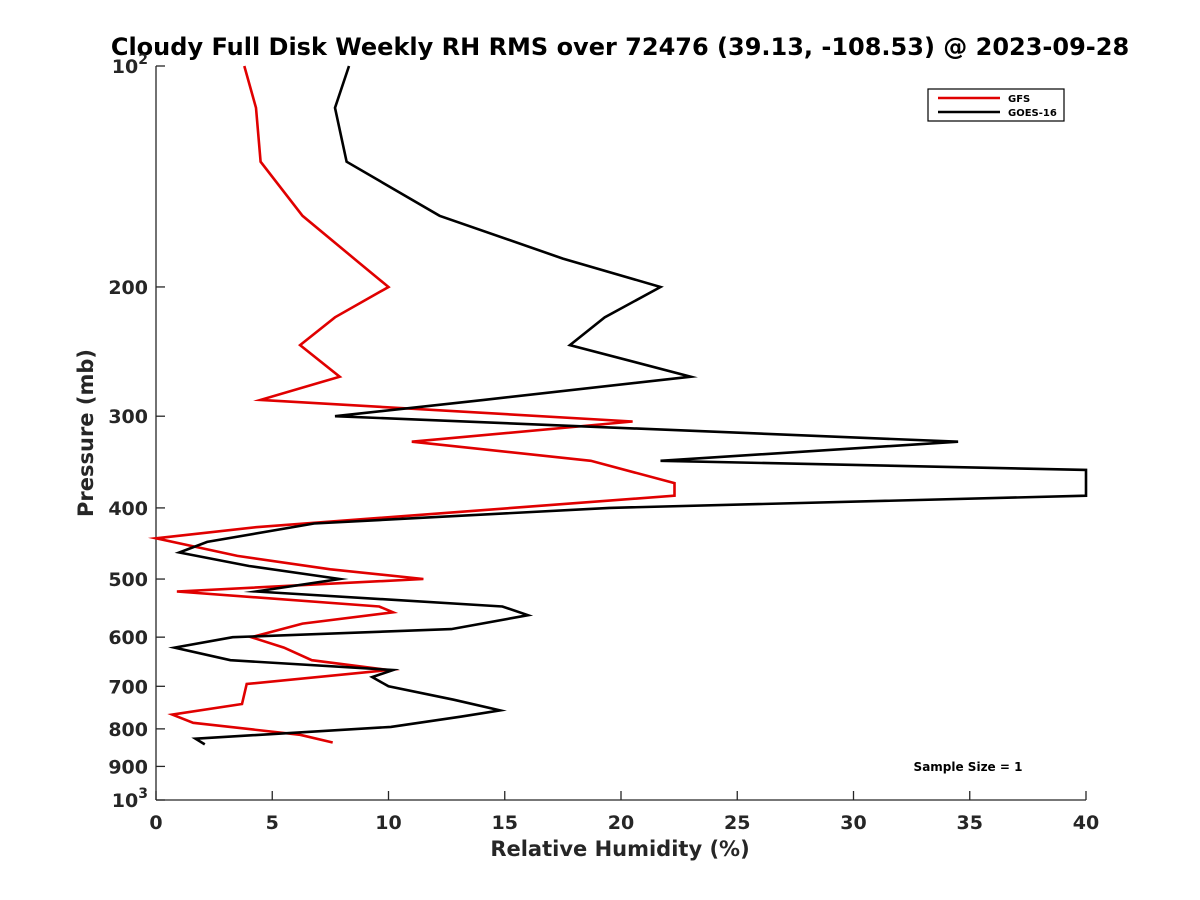 This screenshot has height=900, width=1200. What do you see at coordinates (388, 823) in the screenshot?
I see `x-tick-label: 10` at bounding box center [388, 823].